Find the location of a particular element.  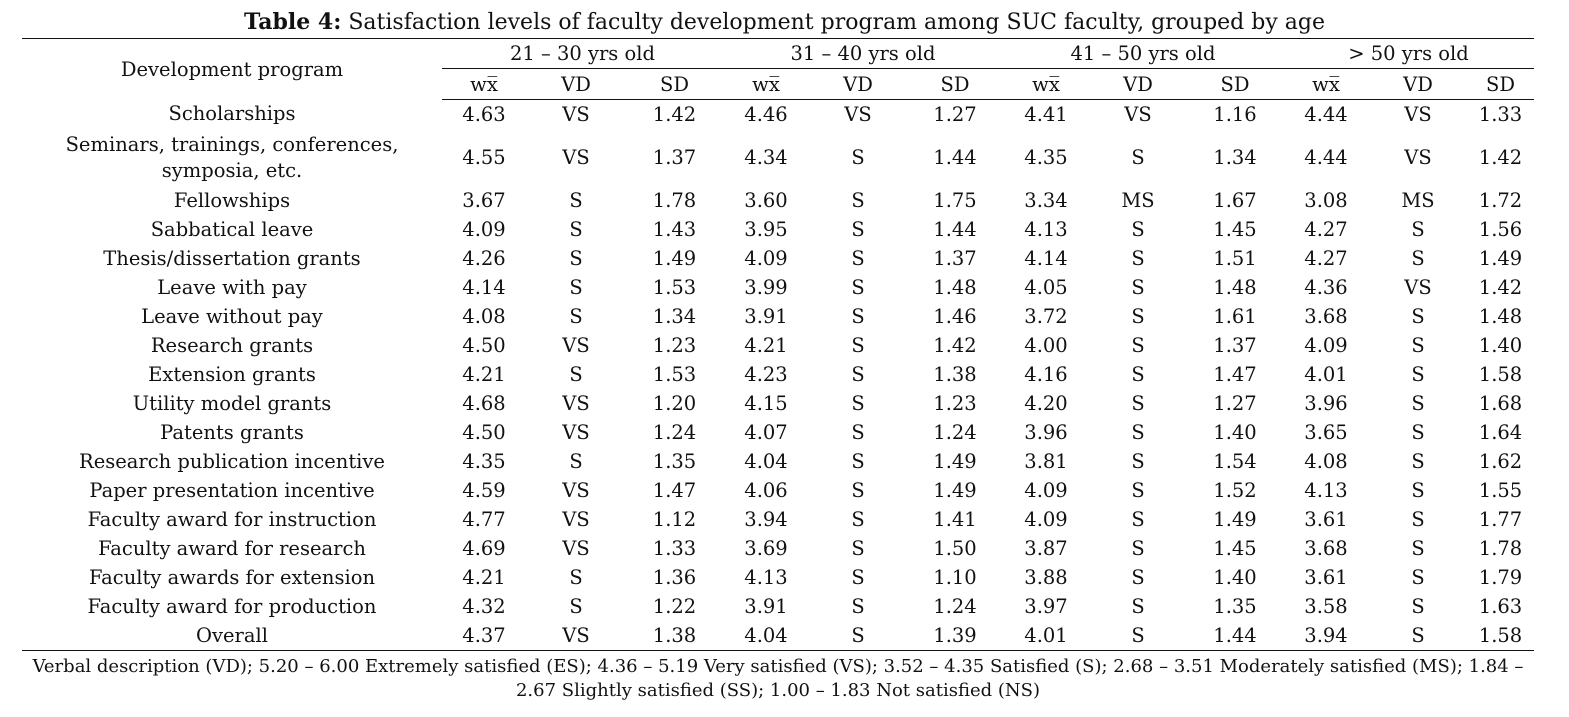

standard-deviation-cell: 1.54 is located at coordinates (1235, 461).